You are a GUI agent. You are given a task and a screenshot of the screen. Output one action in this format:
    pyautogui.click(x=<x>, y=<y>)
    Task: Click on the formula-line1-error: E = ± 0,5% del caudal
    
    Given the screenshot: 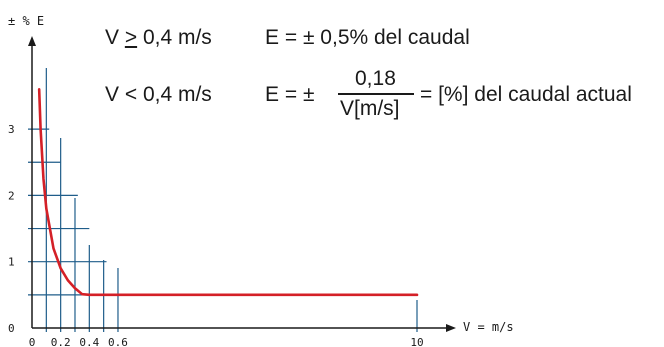 What is the action you would take?
    pyautogui.click(x=367, y=37)
    